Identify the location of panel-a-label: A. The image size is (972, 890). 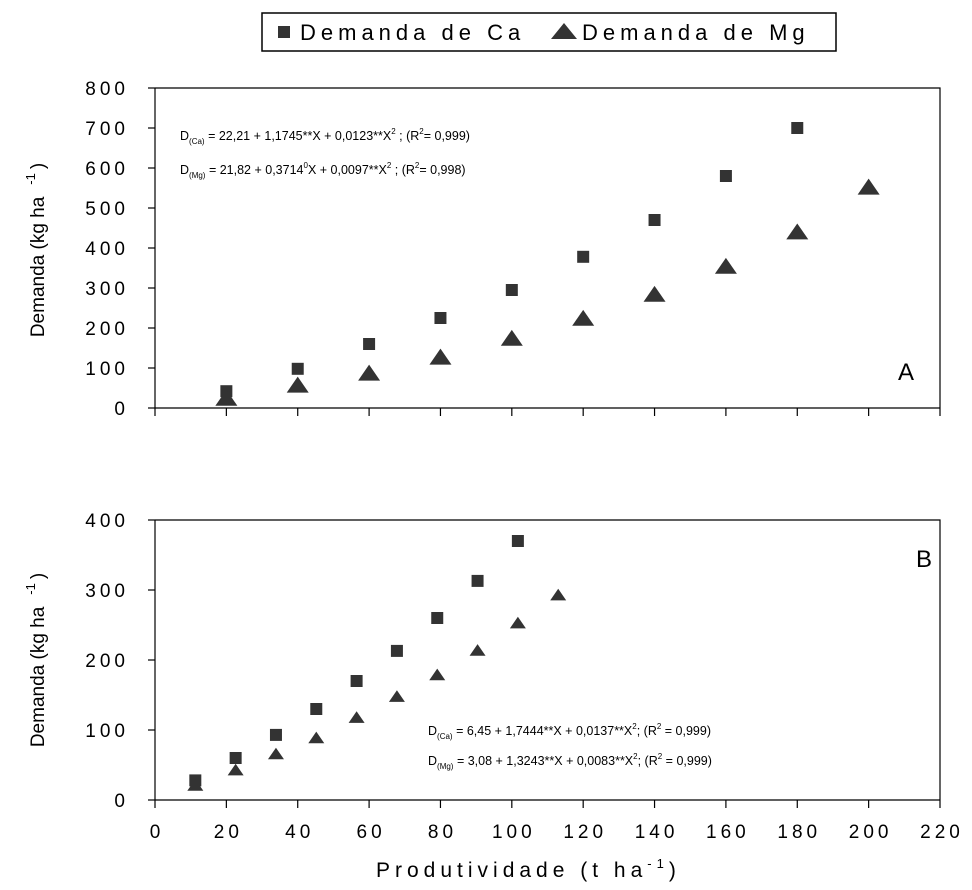
(906, 372).